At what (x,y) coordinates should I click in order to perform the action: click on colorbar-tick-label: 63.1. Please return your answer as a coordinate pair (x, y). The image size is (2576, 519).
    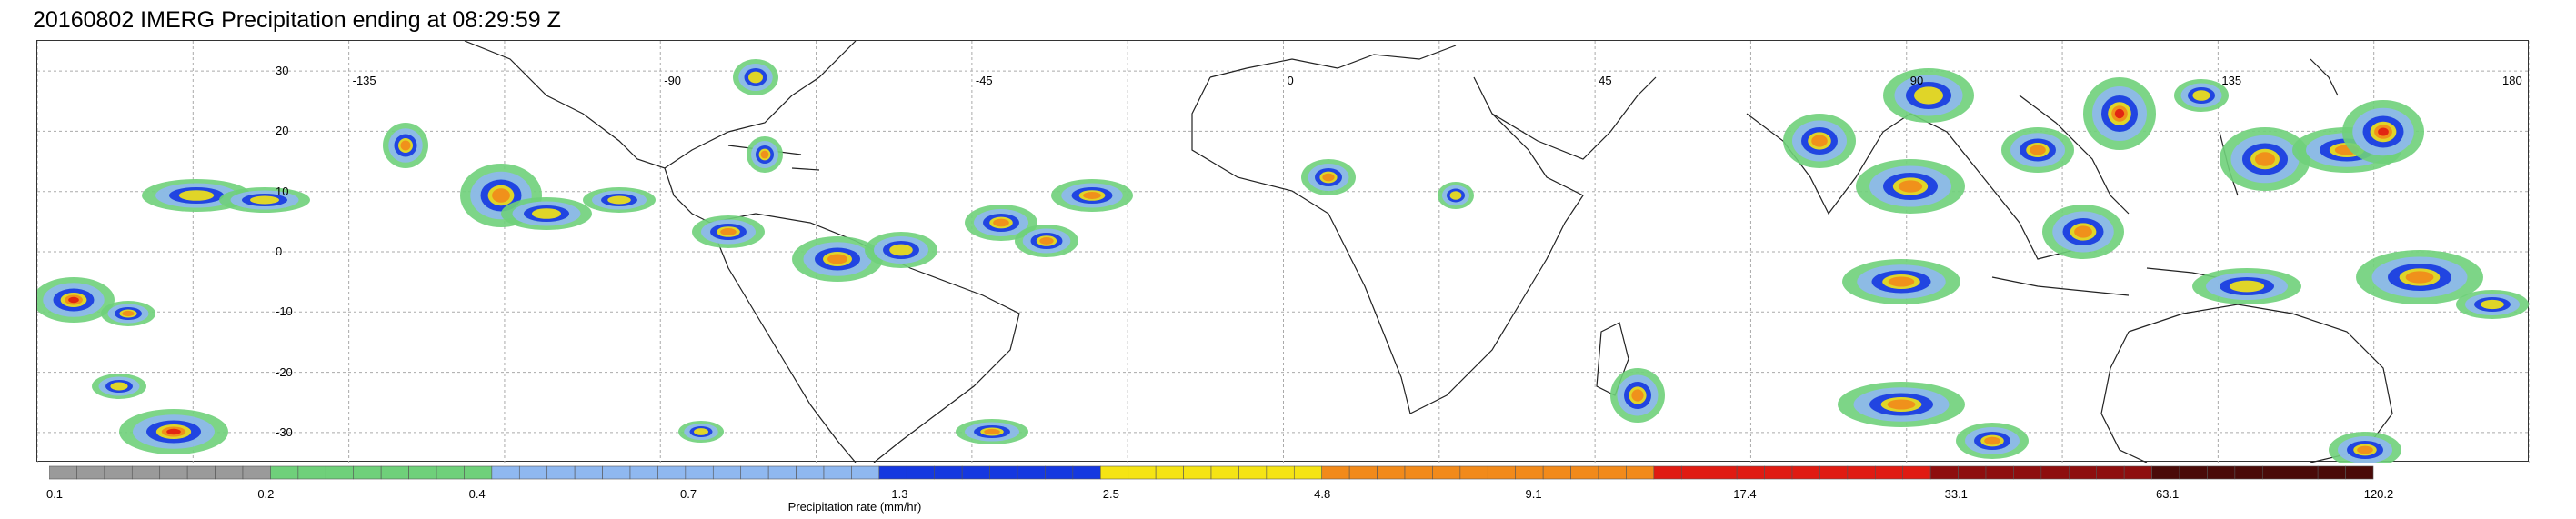
    Looking at the image, I should click on (2167, 494).